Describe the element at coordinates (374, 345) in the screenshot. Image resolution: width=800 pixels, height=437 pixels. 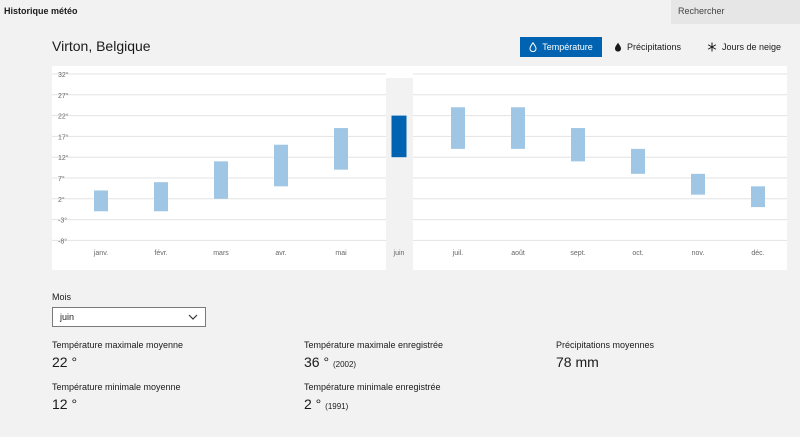
I see `record-max-label: Température maximale enregistrée` at that location.